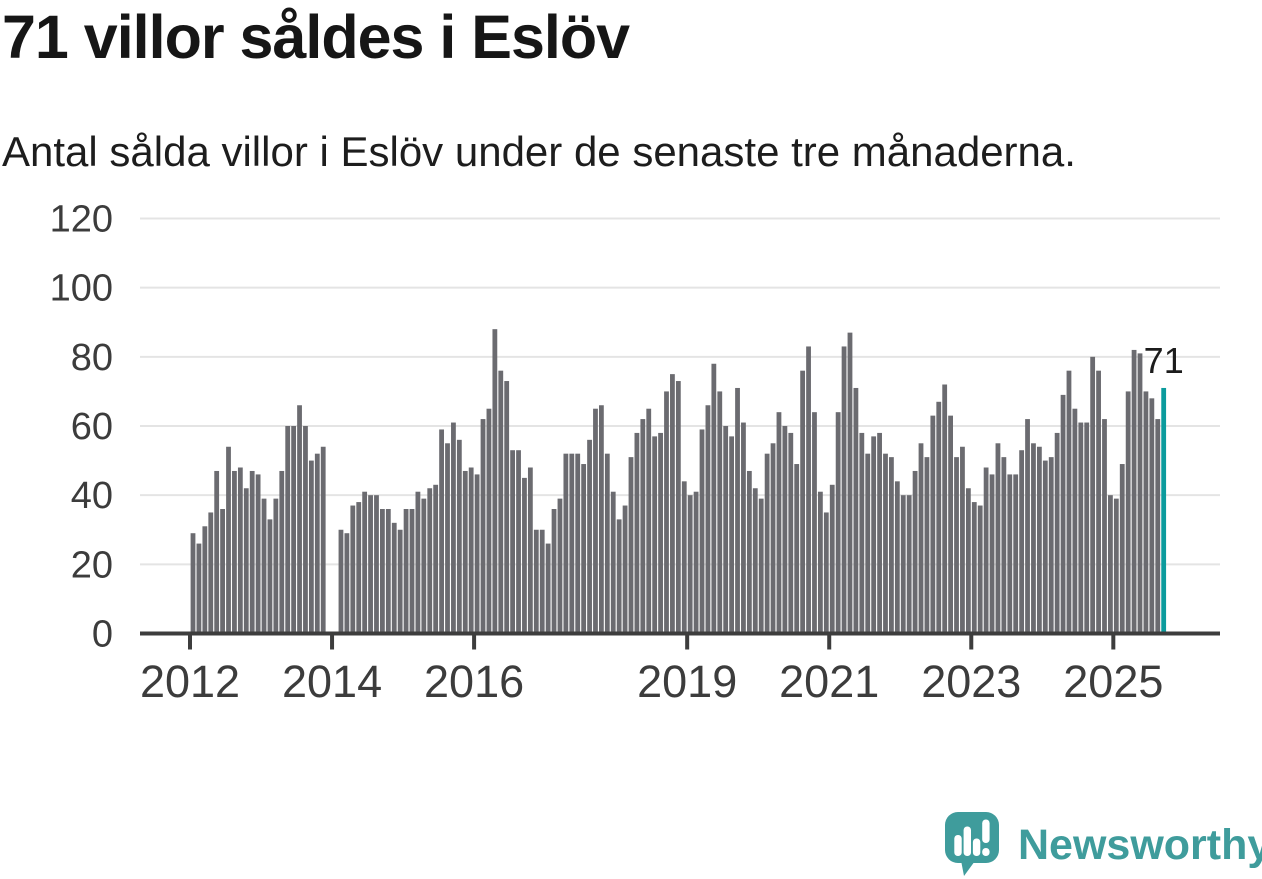 Image resolution: width=1262 pixels, height=879 pixels. Describe the element at coordinates (972, 844) in the screenshot. I see `logo-bubble-icon` at that location.